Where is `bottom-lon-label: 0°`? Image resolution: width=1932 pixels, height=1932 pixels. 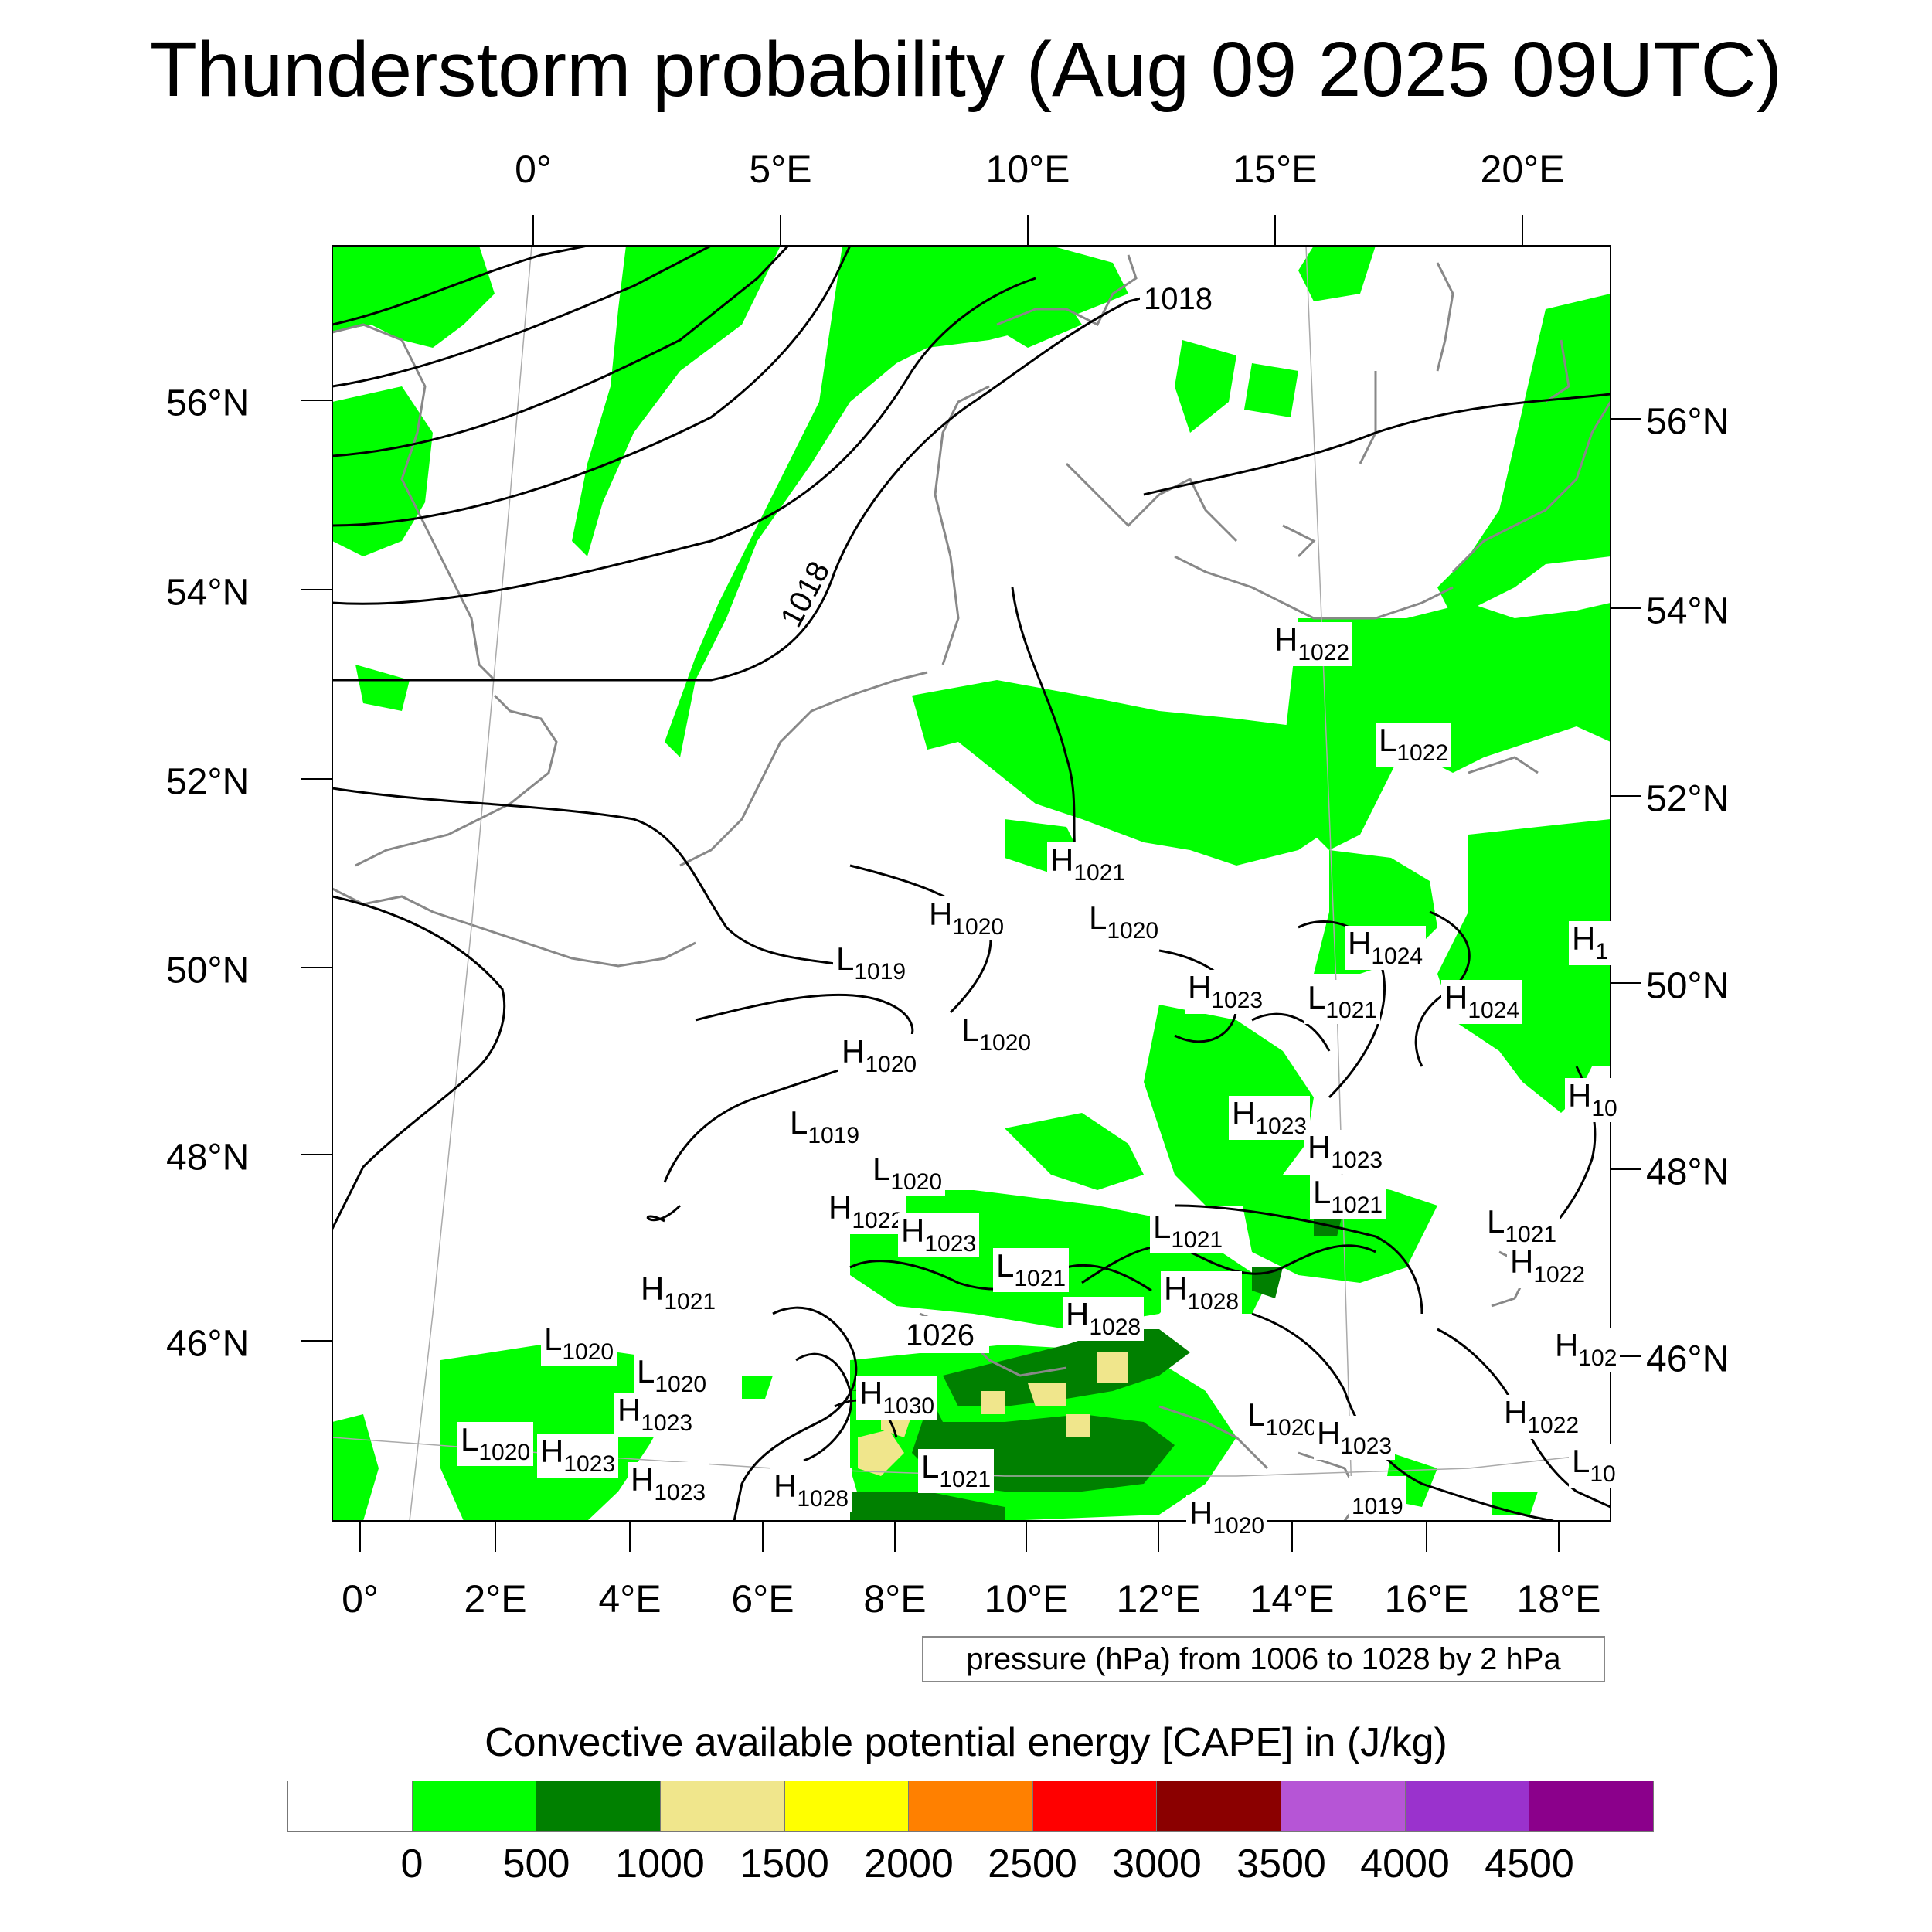
bottom-lon-label: 0° is located at coordinates (360, 1599).